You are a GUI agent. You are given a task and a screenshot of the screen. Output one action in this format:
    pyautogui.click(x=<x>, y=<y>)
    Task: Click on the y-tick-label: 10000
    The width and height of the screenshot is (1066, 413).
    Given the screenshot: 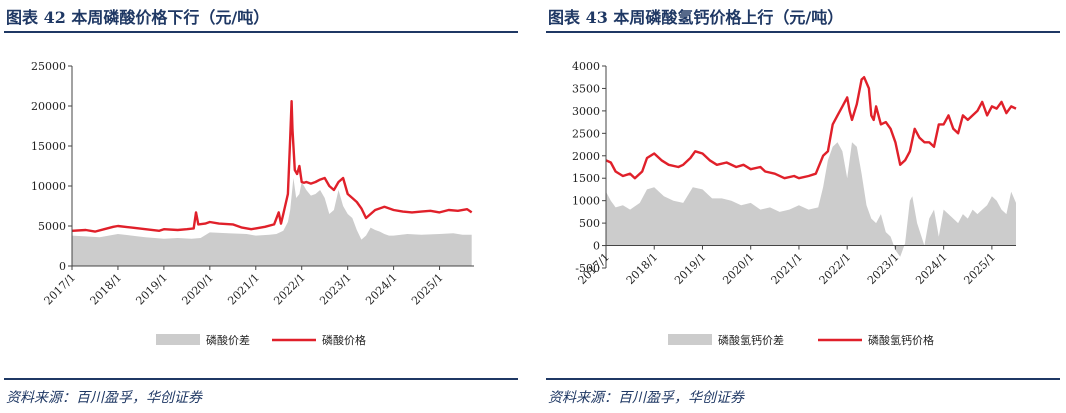 What is the action you would take?
    pyautogui.click(x=48, y=186)
    